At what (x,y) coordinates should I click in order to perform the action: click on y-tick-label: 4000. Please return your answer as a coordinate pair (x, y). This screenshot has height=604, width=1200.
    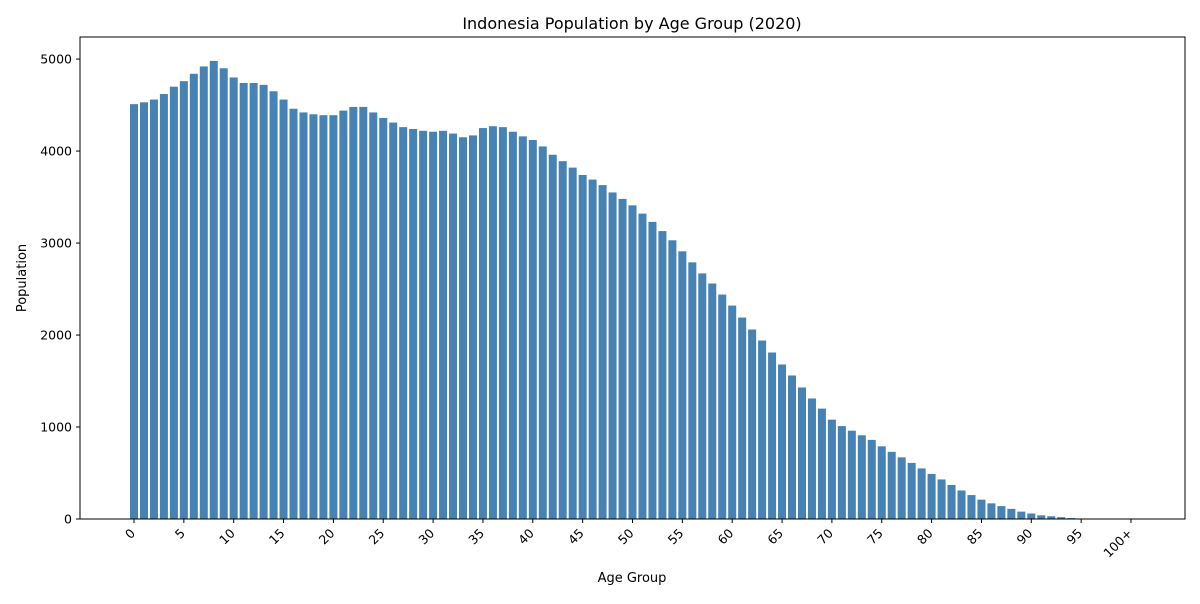
    Looking at the image, I should click on (56, 151).